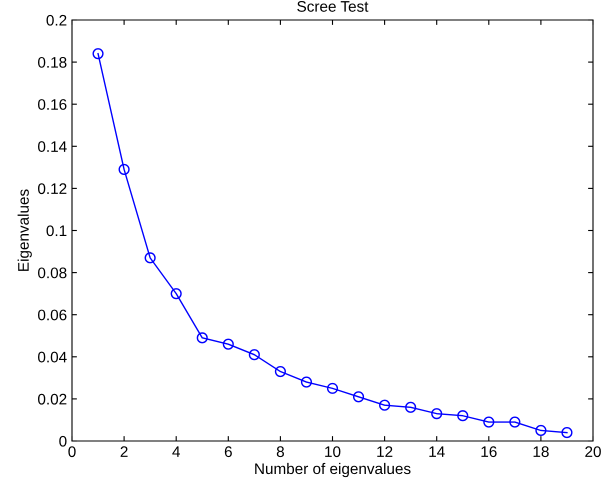 This screenshot has height=488, width=601. I want to click on x-tick-label: 8, so click(280, 452).